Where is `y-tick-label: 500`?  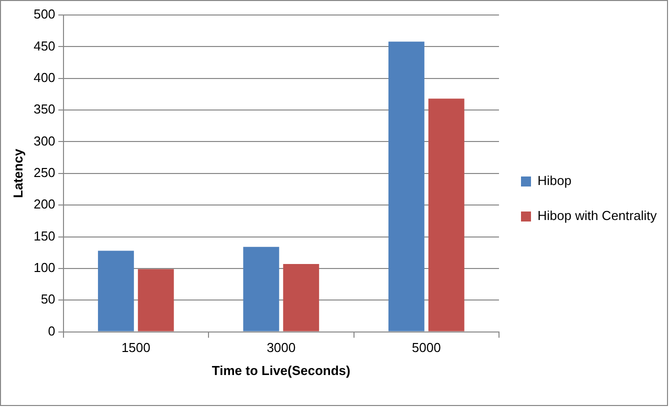
y-tick-label: 500 is located at coordinates (45, 14).